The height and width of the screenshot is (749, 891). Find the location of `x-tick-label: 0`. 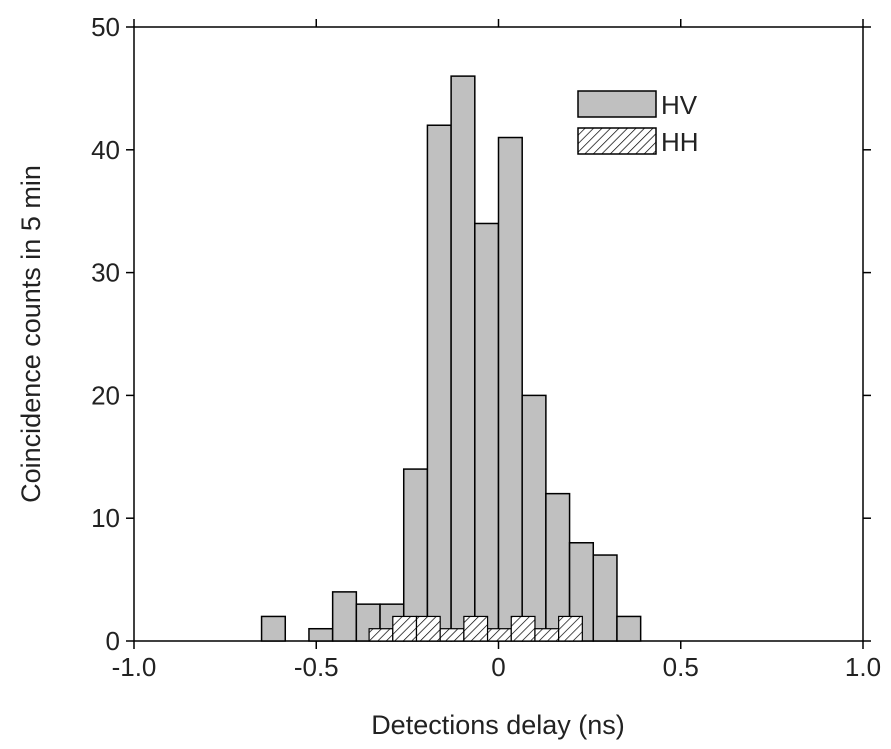

x-tick-label: 0 is located at coordinates (498, 667).